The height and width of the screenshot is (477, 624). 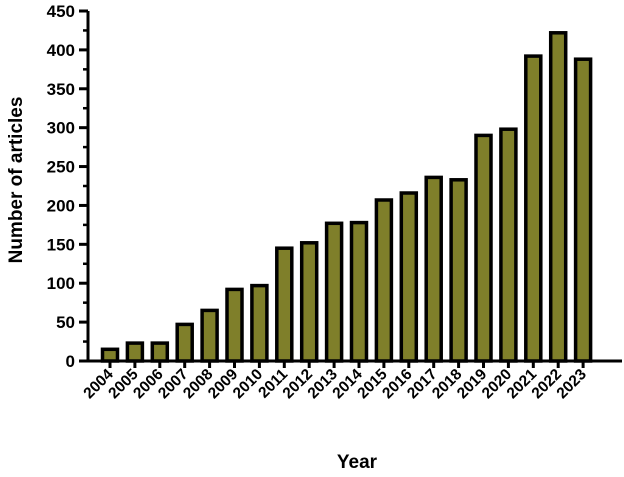 I want to click on bar-2023, so click(x=583, y=210).